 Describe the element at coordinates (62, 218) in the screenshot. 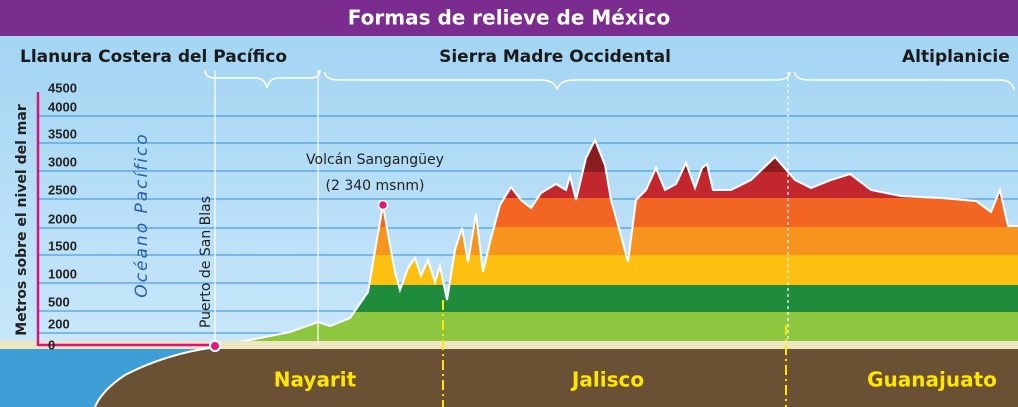

I see `y-tick-label: 2000` at that location.